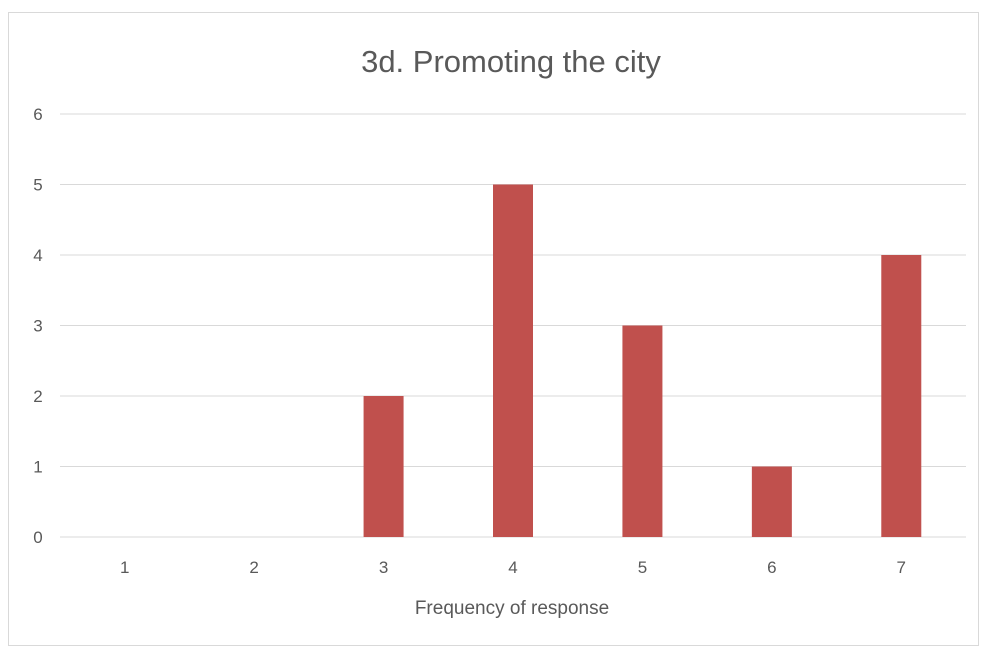 This screenshot has height=648, width=981. Describe the element at coordinates (37, 467) in the screenshot. I see `y-tick-label: 1` at that location.